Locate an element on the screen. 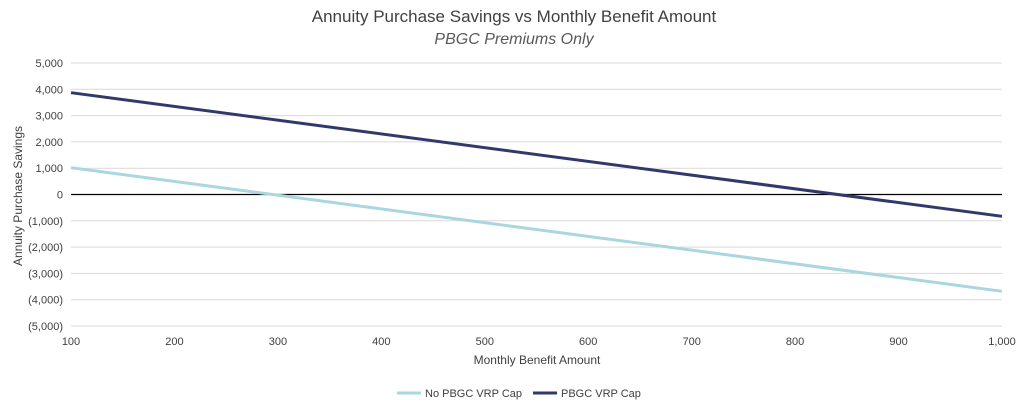  y-tick-label: 5,000 is located at coordinates (49, 64).